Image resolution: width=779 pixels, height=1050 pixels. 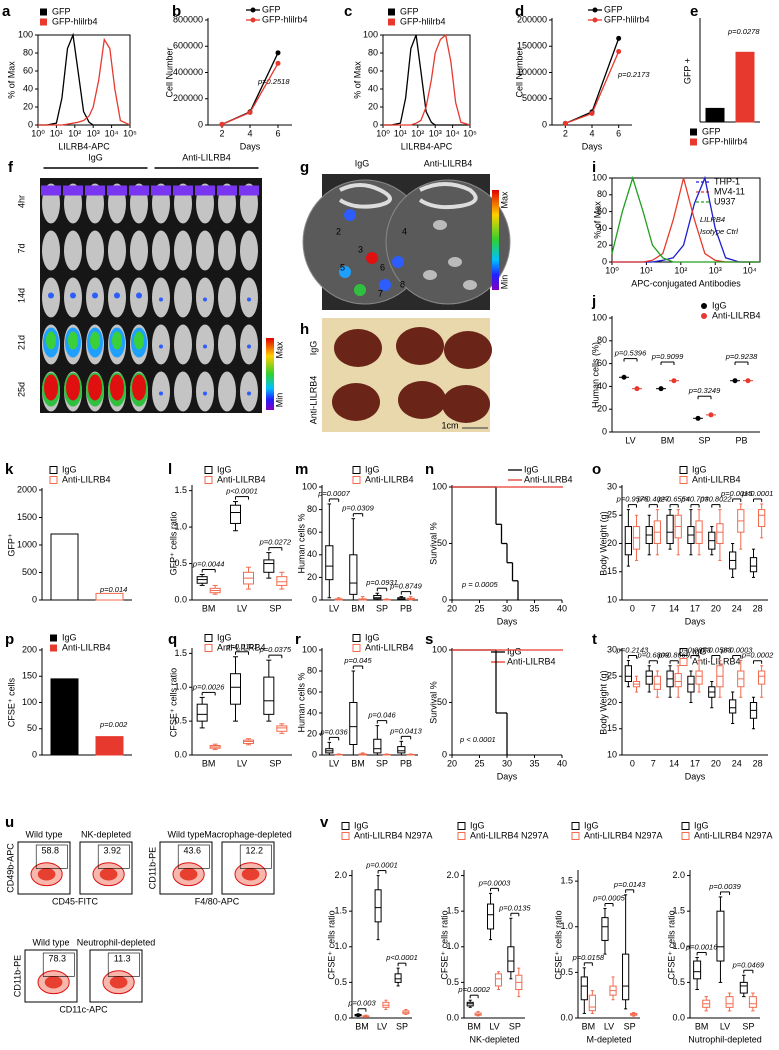 What do you see at coordinates (612, 676) in the screenshot?
I see `y-tick-label: 25` at bounding box center [612, 676].